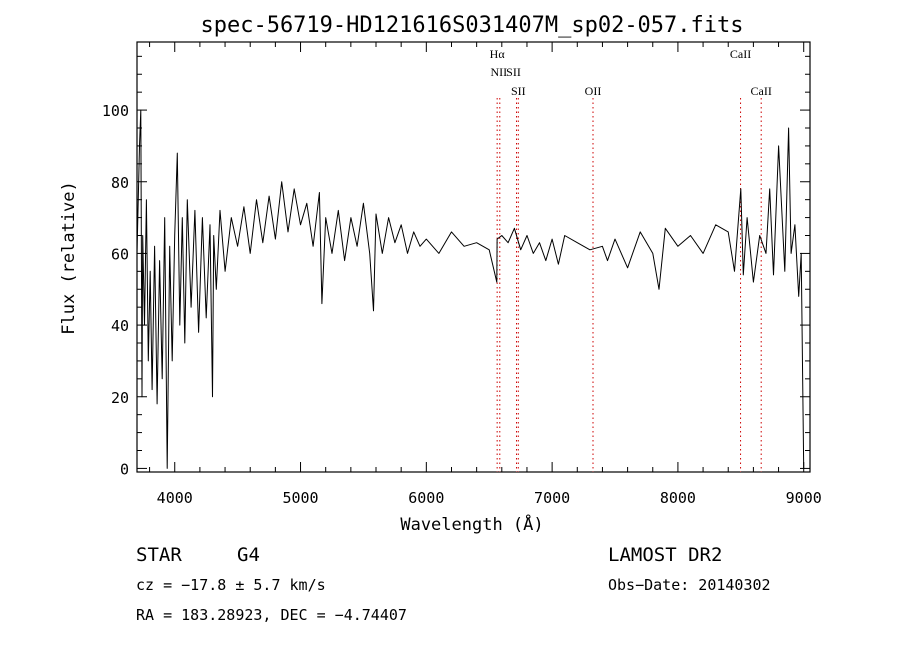 This screenshot has height=650, width=900. Describe the element at coordinates (124, 469) in the screenshot. I see `y-tick-label: 0` at that location.